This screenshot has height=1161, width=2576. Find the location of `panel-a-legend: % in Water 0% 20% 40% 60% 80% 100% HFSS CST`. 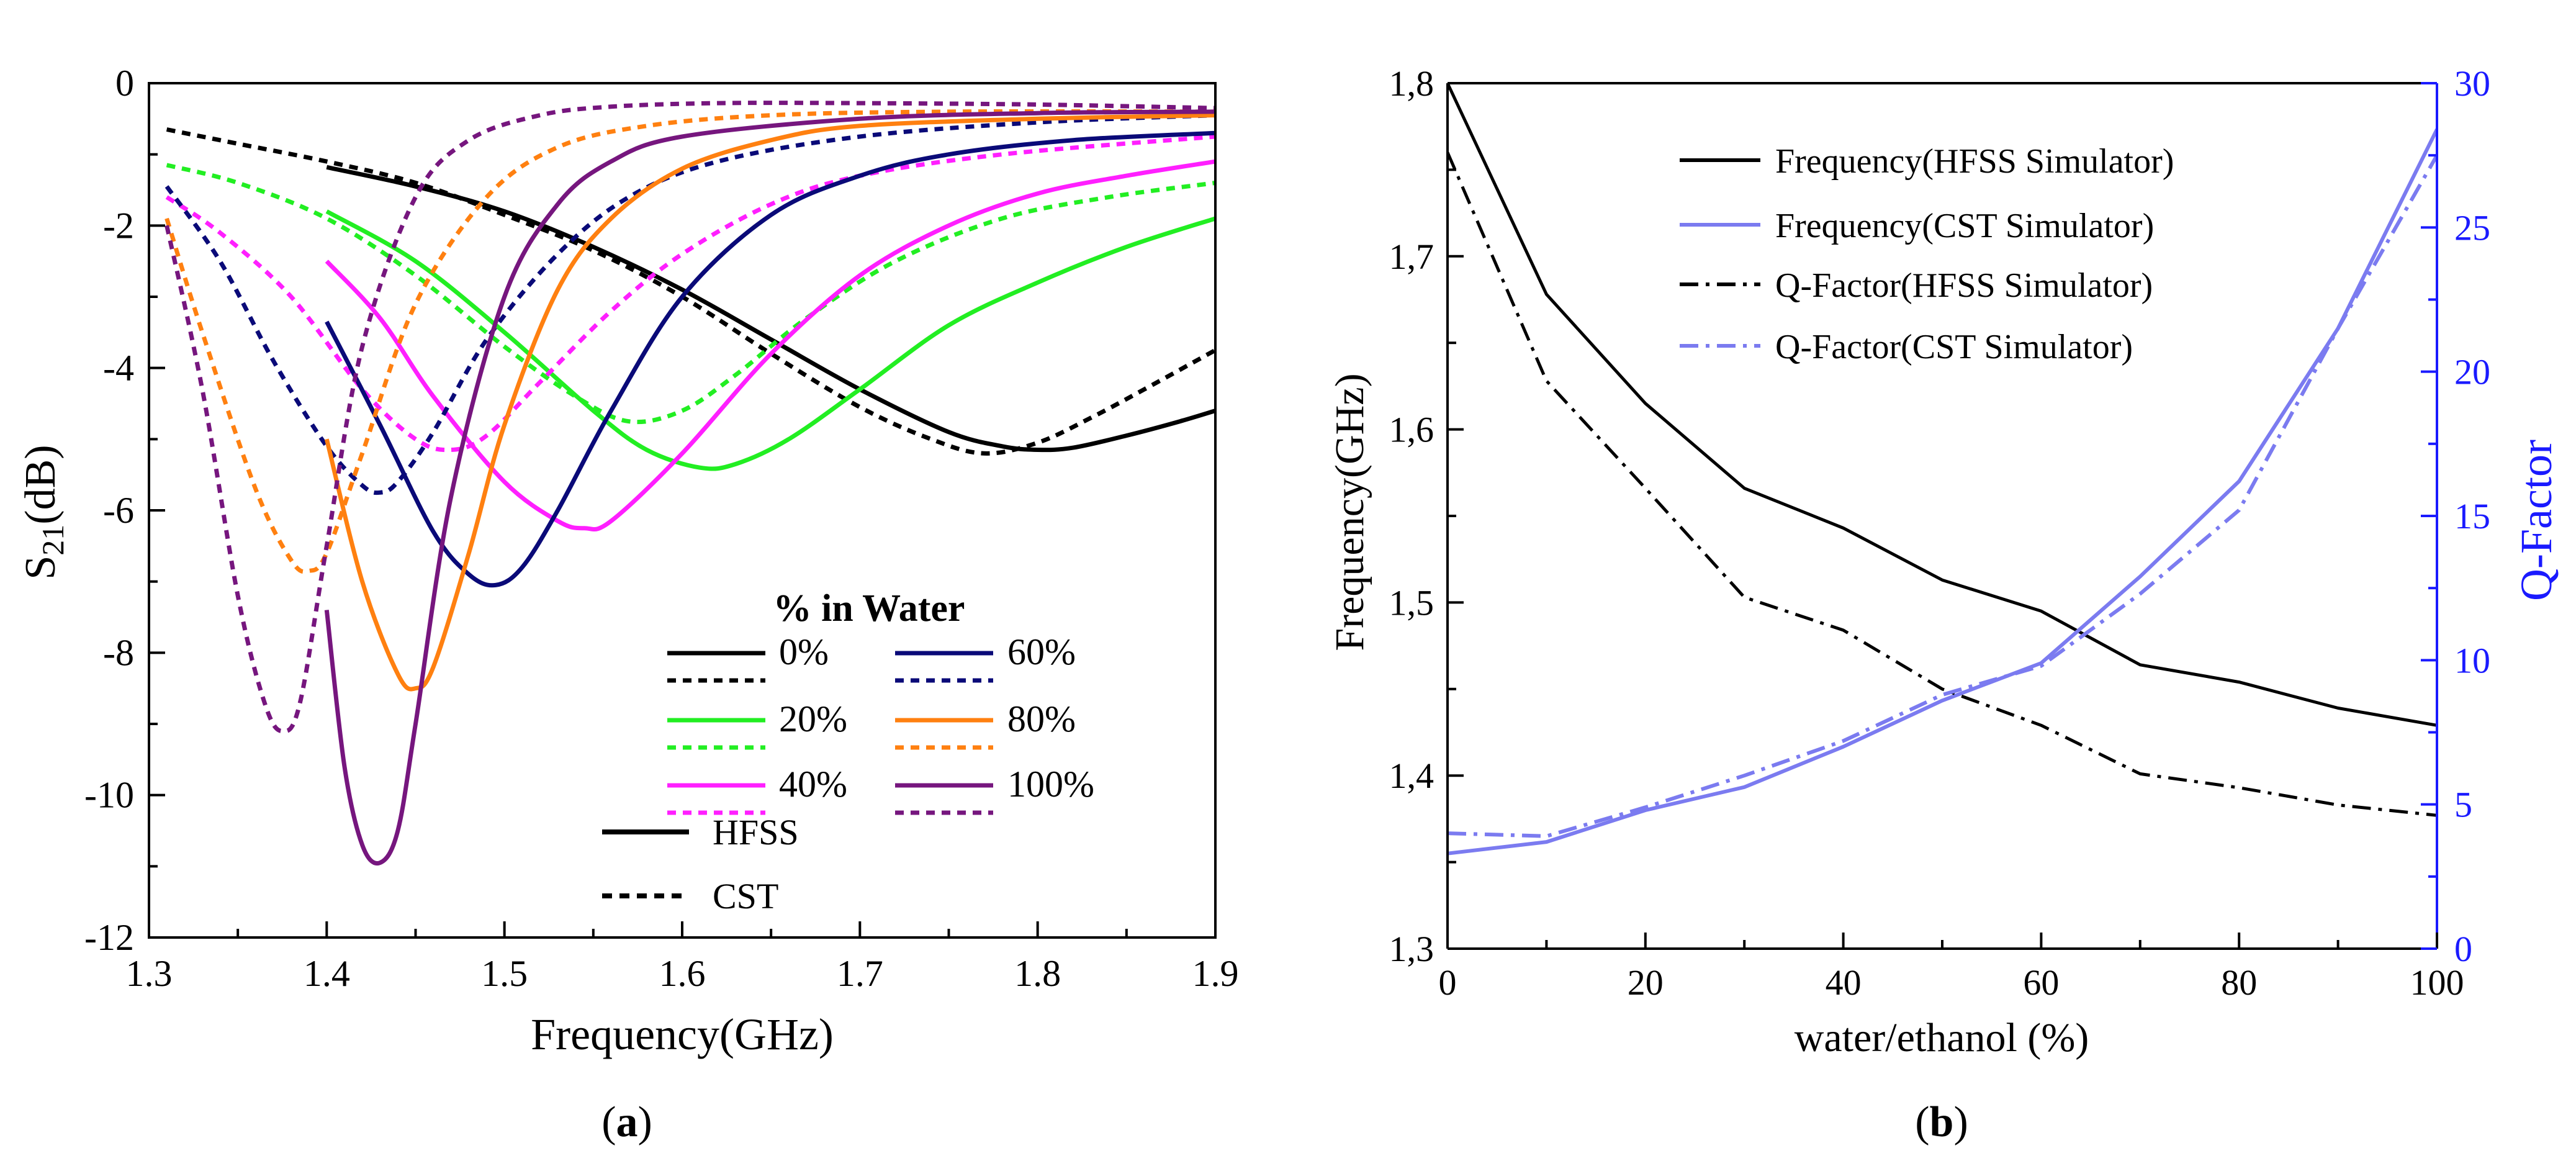

panel-a-legend: % in Water 0% 20% 40% 60% 80% 100% HFSS CST is located at coordinates (848, 752).